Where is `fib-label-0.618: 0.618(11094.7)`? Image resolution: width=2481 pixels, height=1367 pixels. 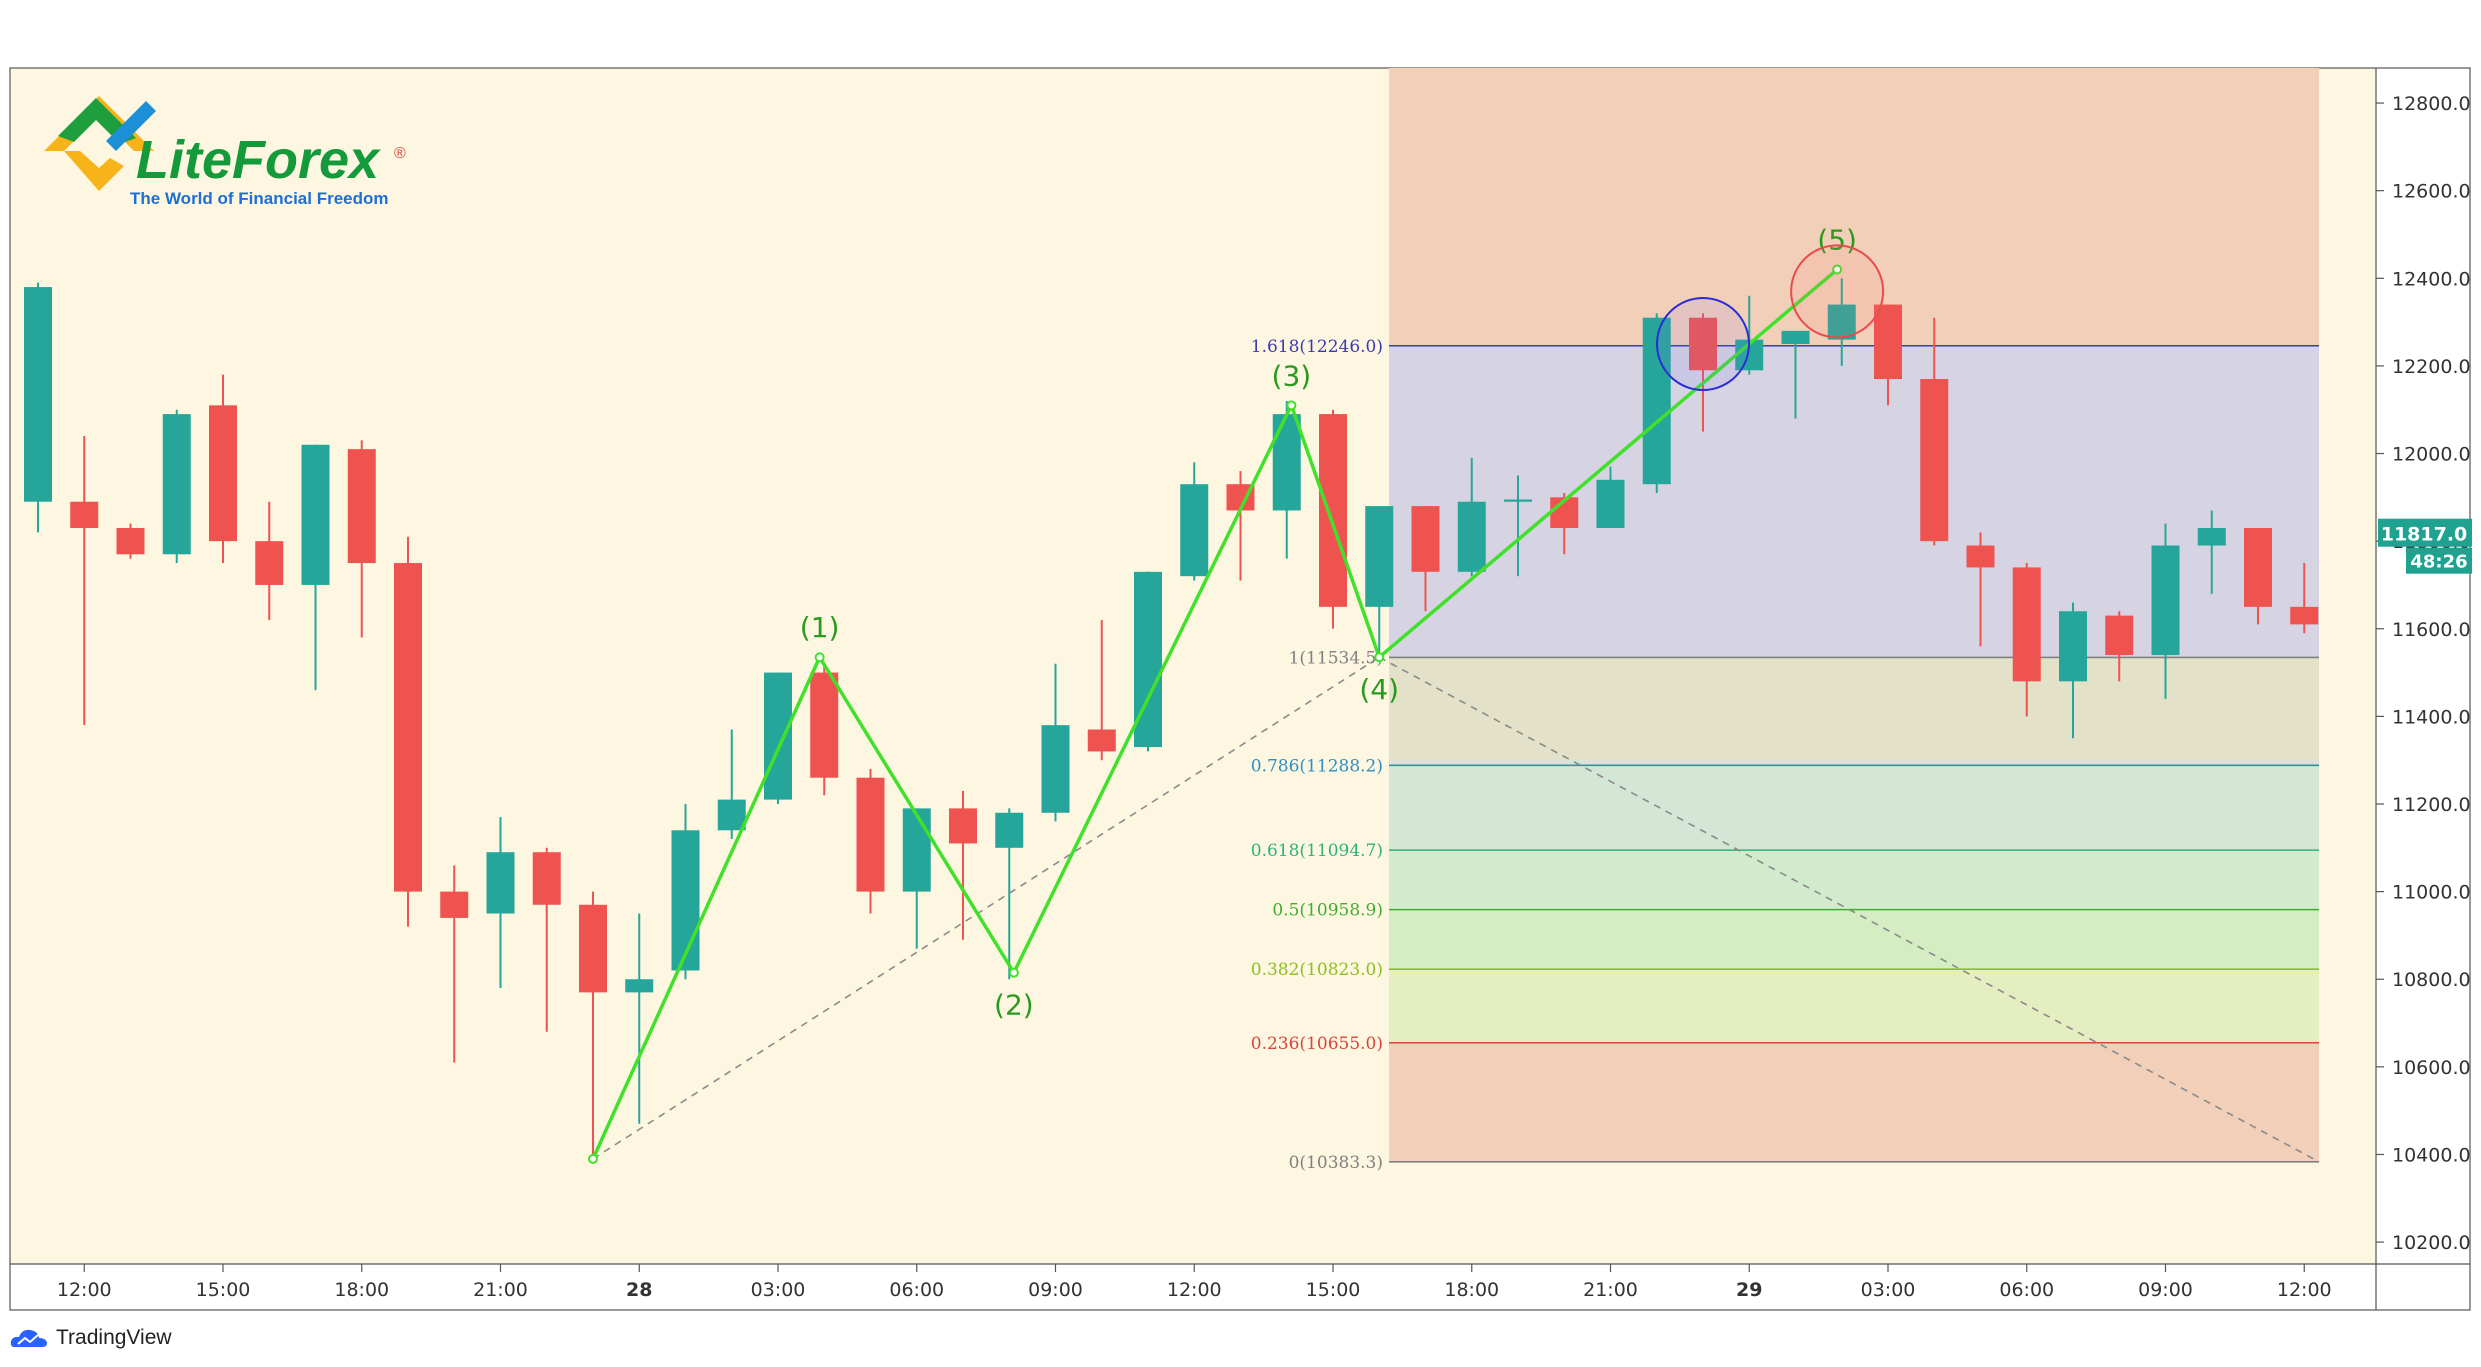
fib-label-0.618: 0.618(11094.7) is located at coordinates (1317, 851).